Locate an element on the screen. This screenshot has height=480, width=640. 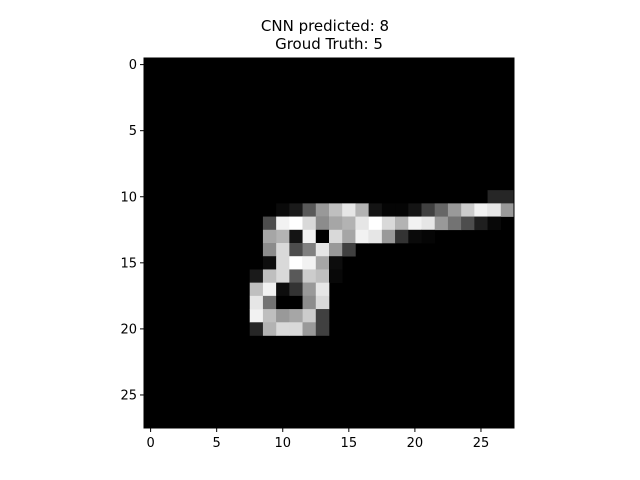
y-tick-label: 0 is located at coordinates (133, 65).